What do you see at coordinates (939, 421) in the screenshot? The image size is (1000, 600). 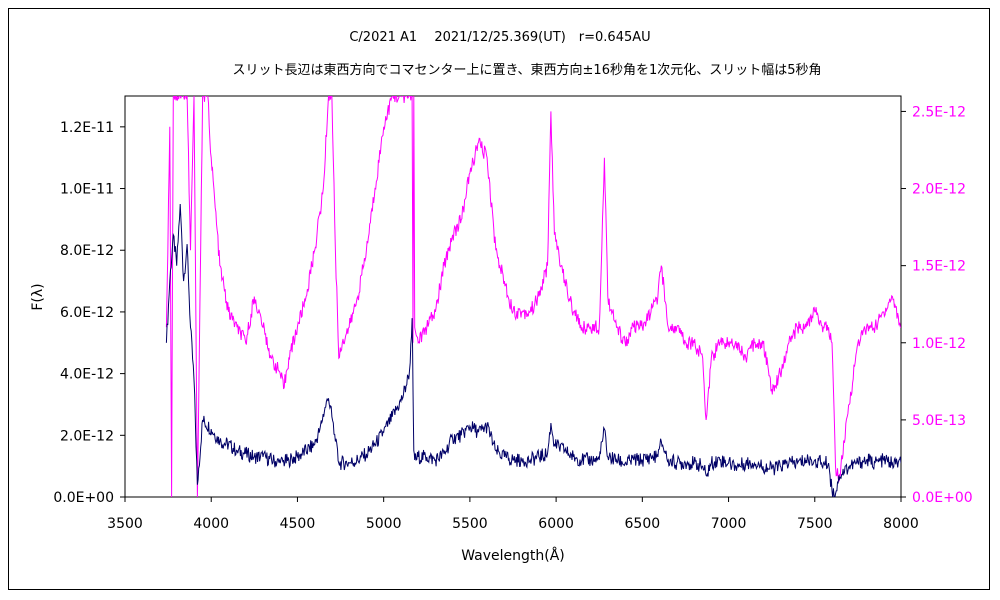 I see `y-right-tick-label: 5.0E-13` at bounding box center [939, 421].